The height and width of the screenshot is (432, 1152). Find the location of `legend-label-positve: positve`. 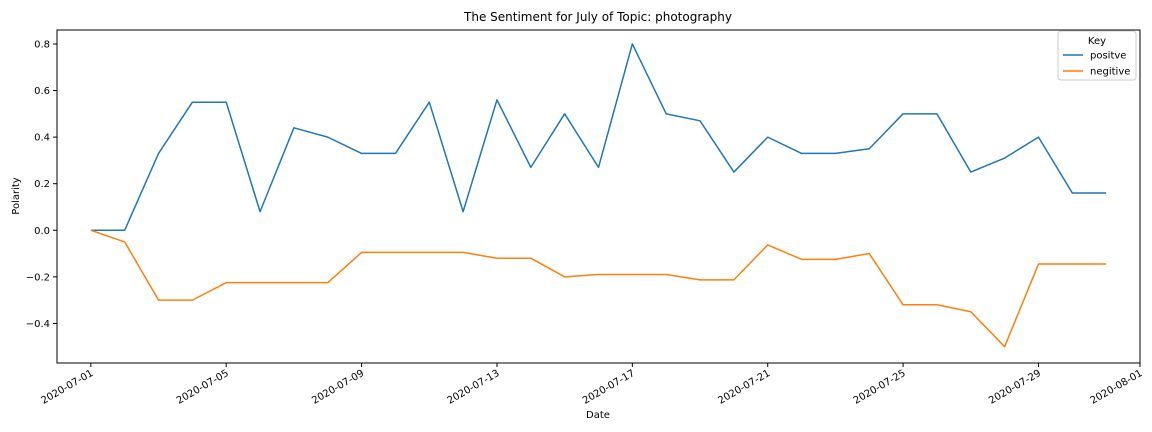

legend-label-positve: positve is located at coordinates (1108, 56).